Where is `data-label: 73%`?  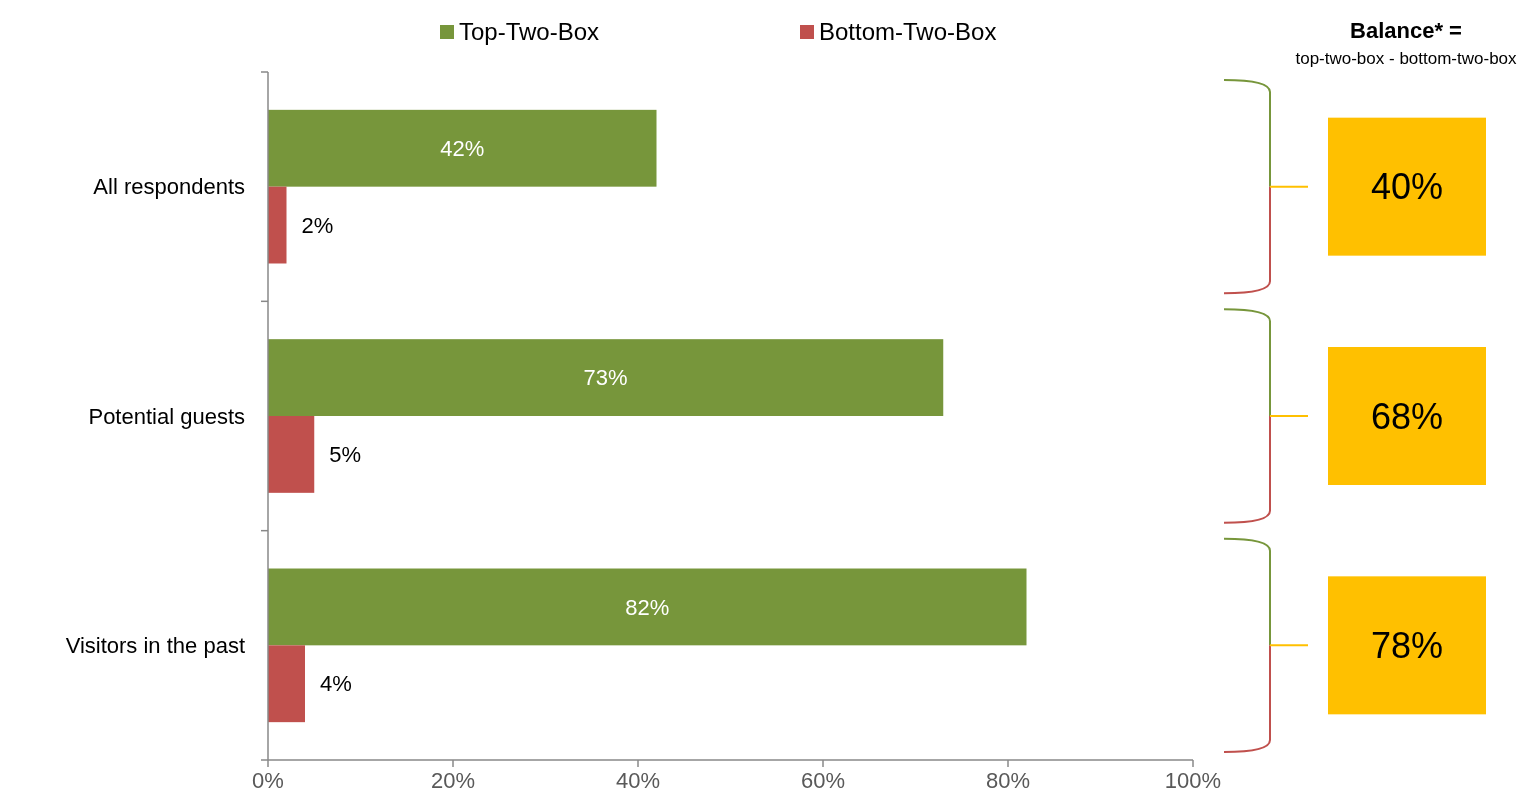 data-label: 73% is located at coordinates (605, 378).